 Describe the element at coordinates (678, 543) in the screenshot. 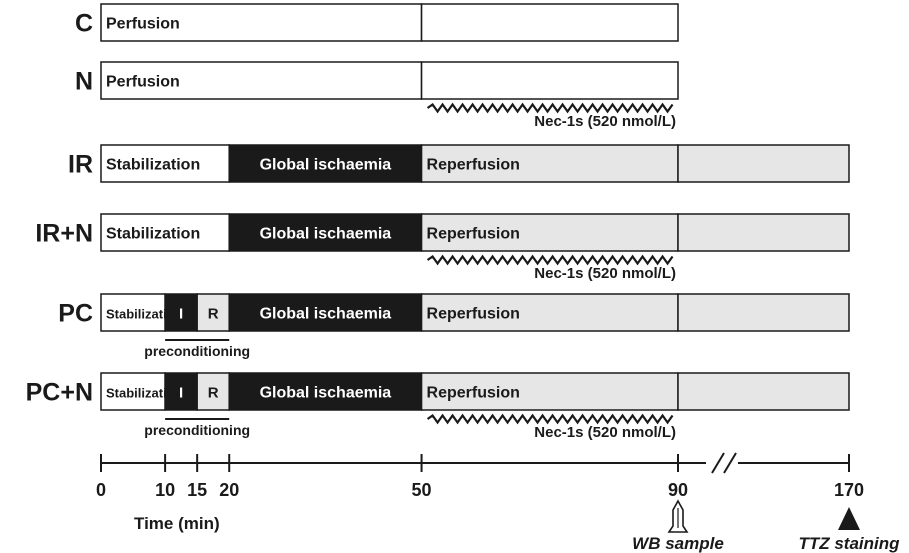

I see `marker-label: WB sample` at that location.